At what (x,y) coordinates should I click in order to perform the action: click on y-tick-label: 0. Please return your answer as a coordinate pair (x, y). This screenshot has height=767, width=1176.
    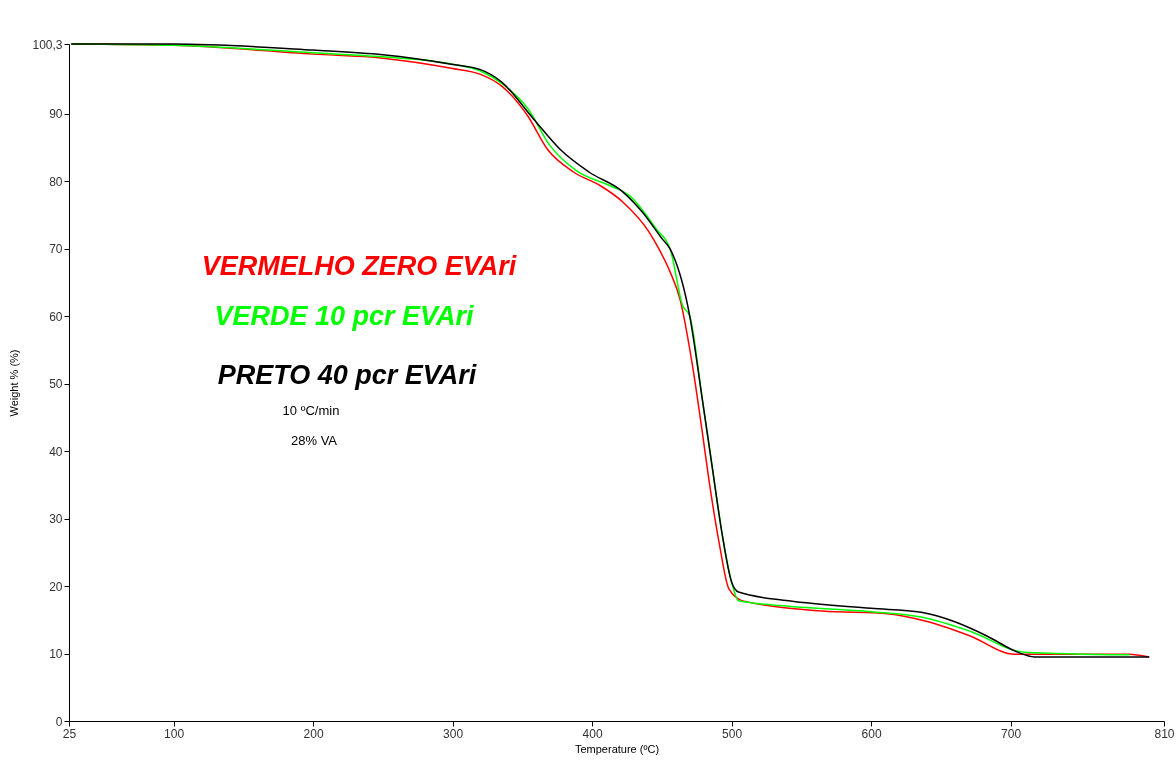
    Looking at the image, I should click on (59, 721).